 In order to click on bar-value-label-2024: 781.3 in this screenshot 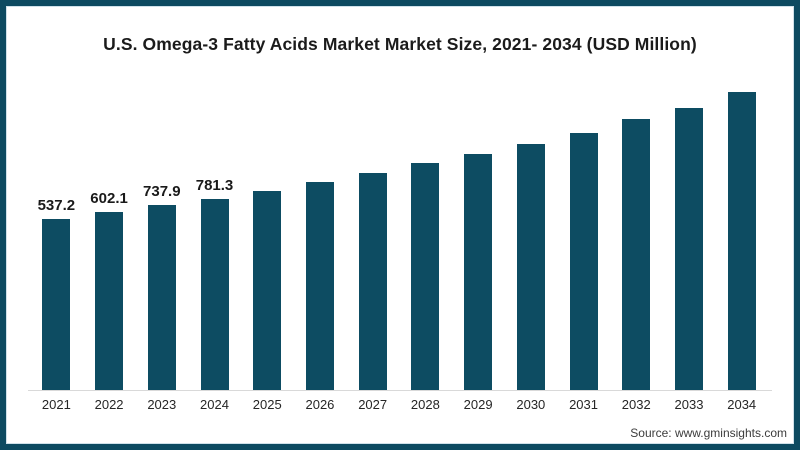, I will do `click(214, 185)`.